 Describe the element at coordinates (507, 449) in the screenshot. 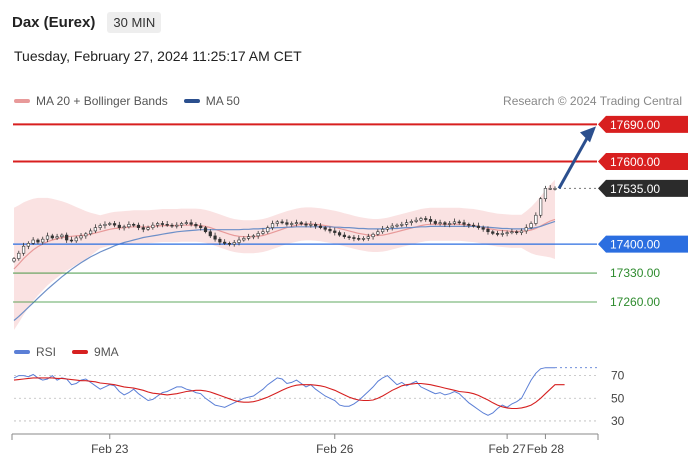

I see `x-tick-label-2: Feb 27` at that location.